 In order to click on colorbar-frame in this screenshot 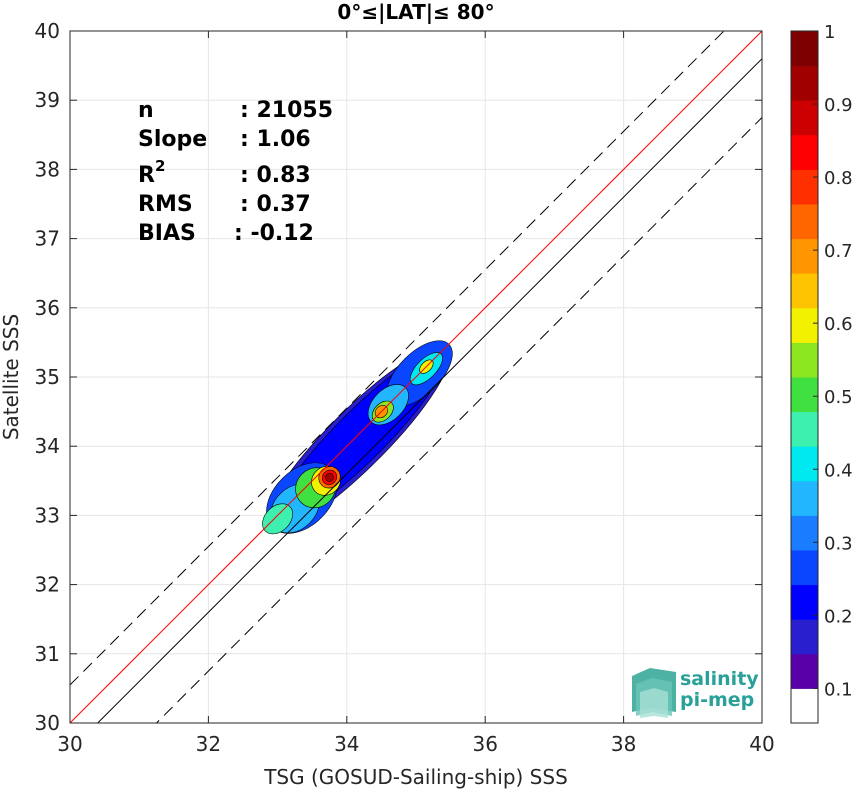, I will do `click(804, 377)`.